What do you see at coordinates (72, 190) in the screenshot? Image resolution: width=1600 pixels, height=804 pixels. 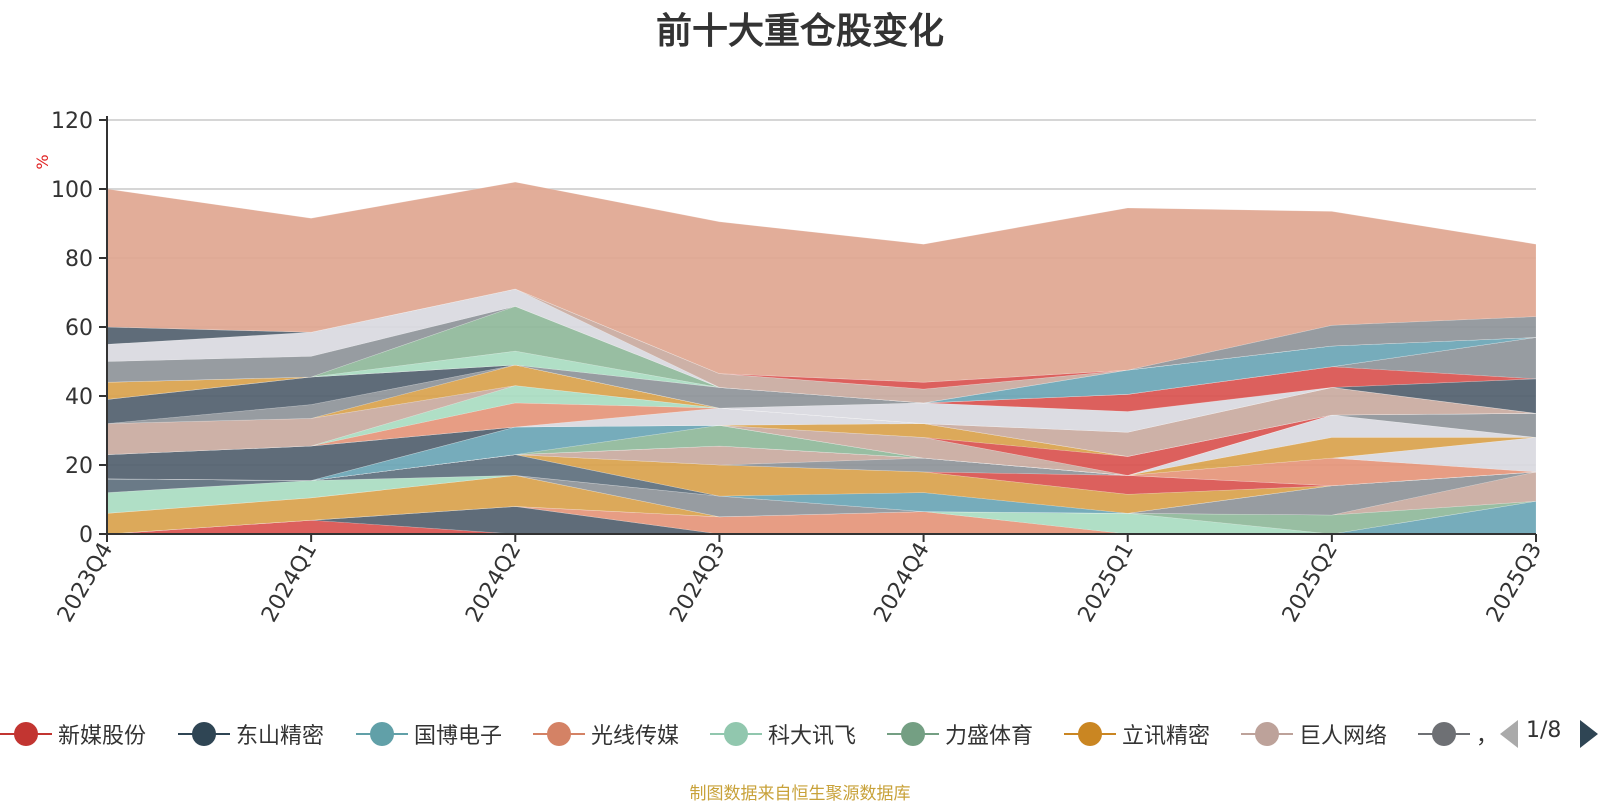 I see `y-tick-label: 100` at bounding box center [72, 190].